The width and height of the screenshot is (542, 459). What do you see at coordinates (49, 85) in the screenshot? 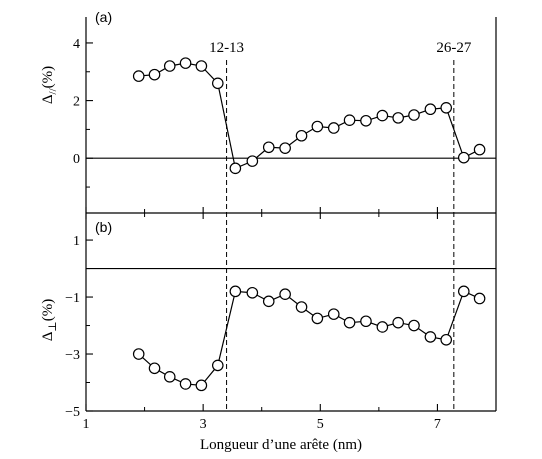
I see `y-axis-label: Δ//(%)` at bounding box center [49, 85].